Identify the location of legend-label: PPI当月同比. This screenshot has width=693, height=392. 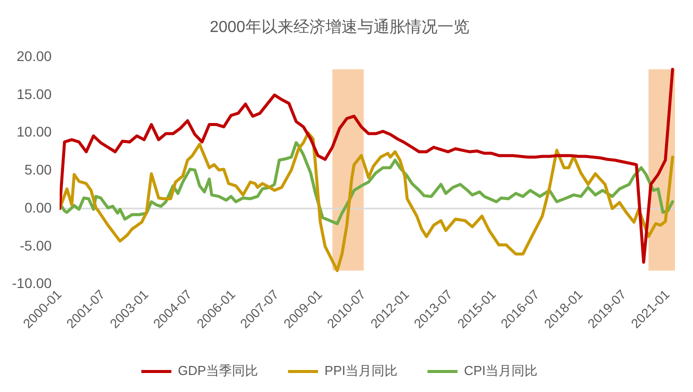
(361, 370).